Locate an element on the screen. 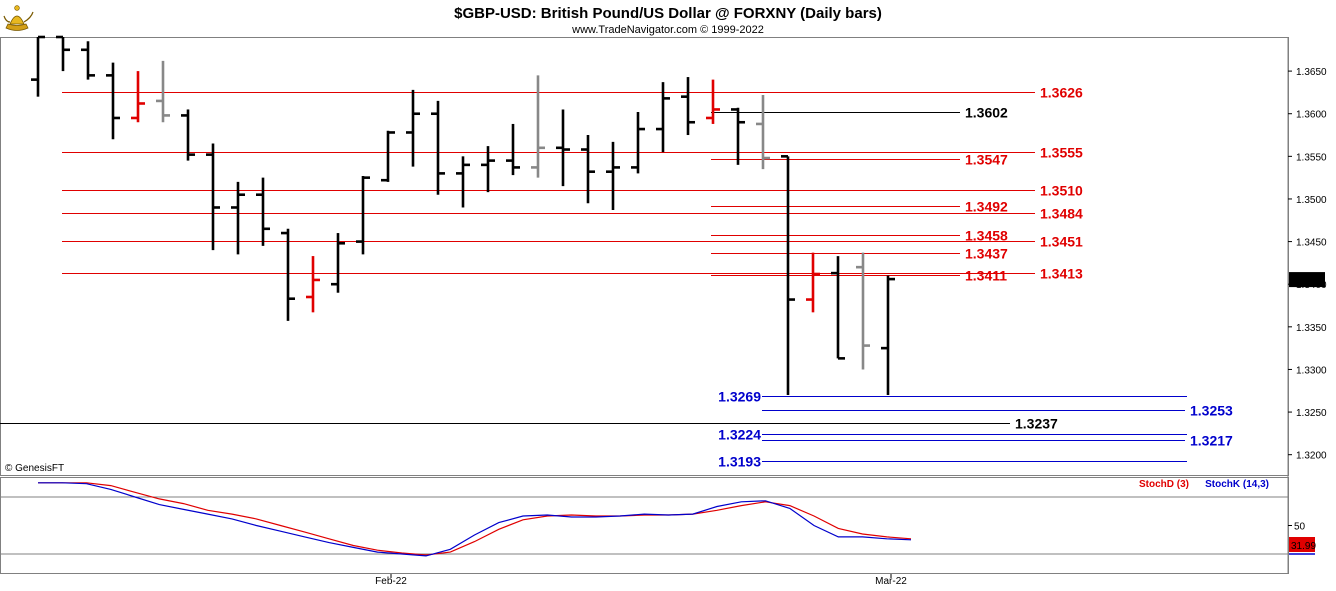  level-label-4: 1.3510 is located at coordinates (1061, 191).